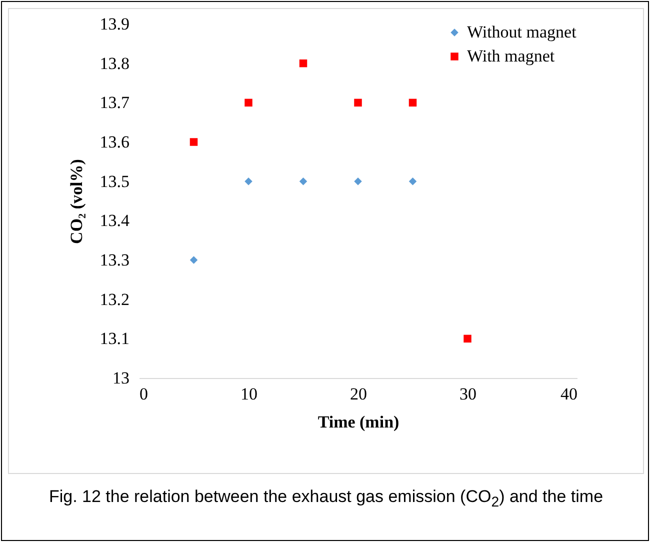 Image resolution: width=652 pixels, height=544 pixels. What do you see at coordinates (511, 56) in the screenshot?
I see `legend-label: With magnet` at bounding box center [511, 56].